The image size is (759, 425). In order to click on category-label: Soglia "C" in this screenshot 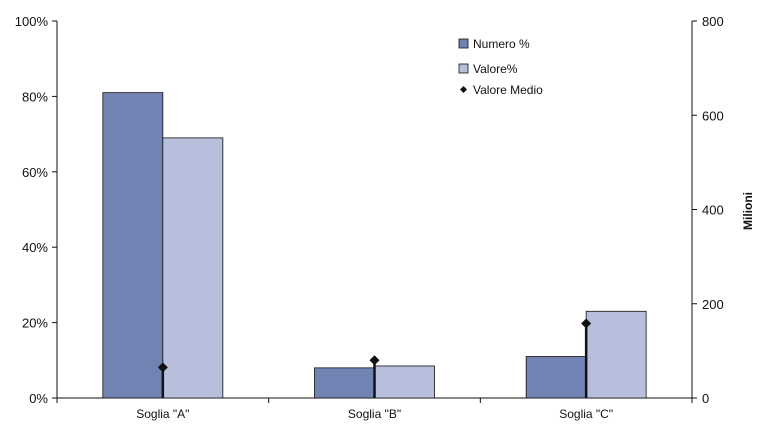, I will do `click(586, 414)`.